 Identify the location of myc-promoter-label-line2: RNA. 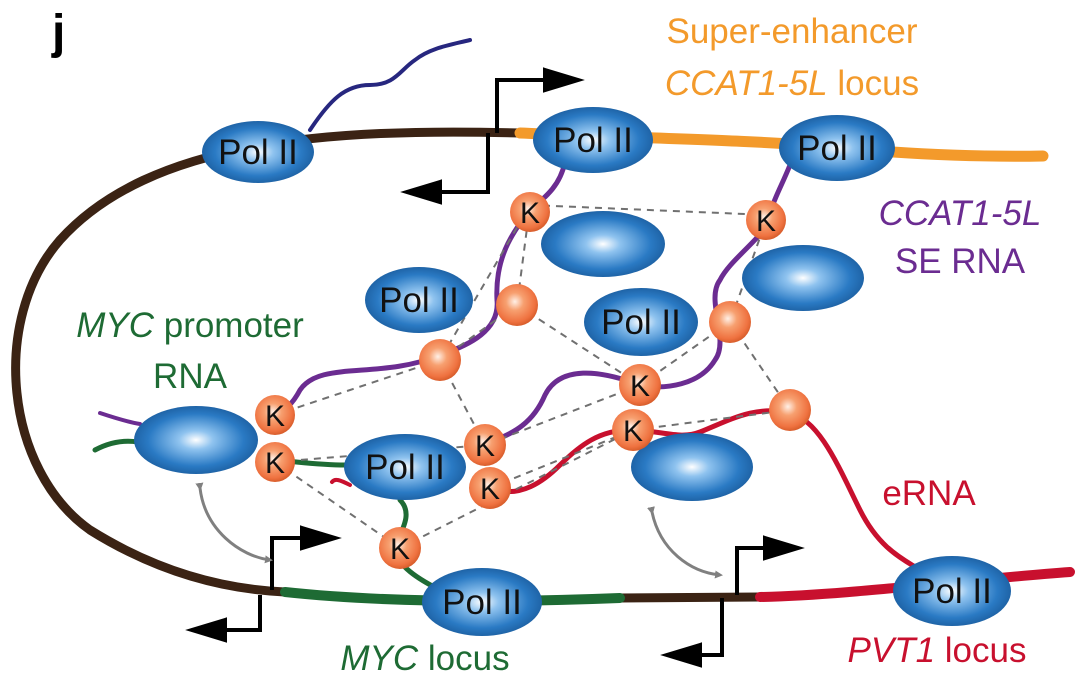
(190, 376).